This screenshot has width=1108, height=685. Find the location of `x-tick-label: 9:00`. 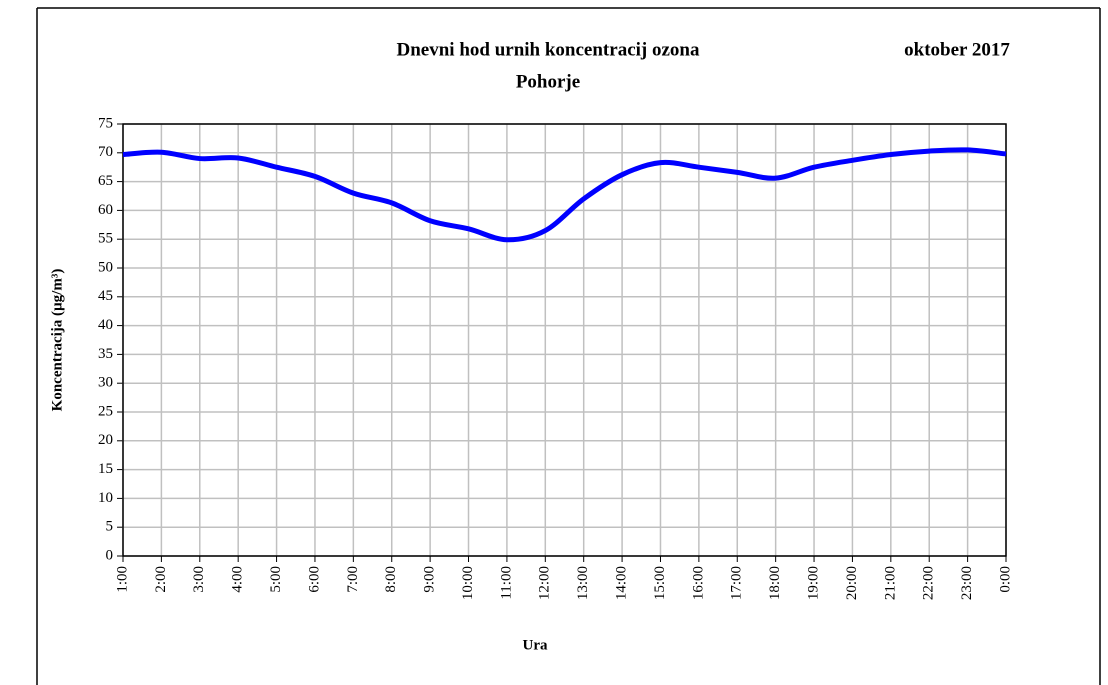

x-tick-label: 9:00 is located at coordinates (430, 579).